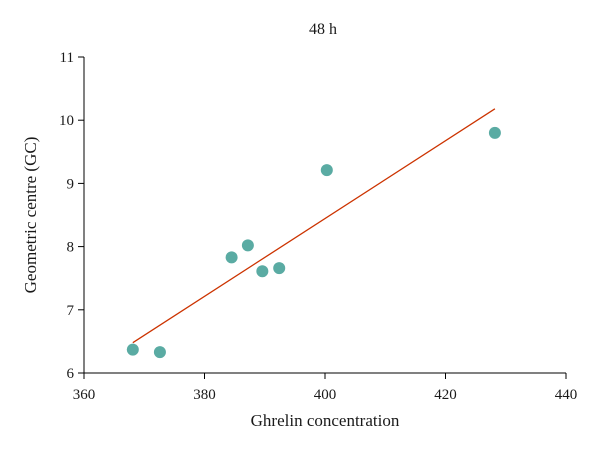 This screenshot has width=600, height=449. I want to click on y-ticks: 6 7 8 9 10 11, so click(71, 216).